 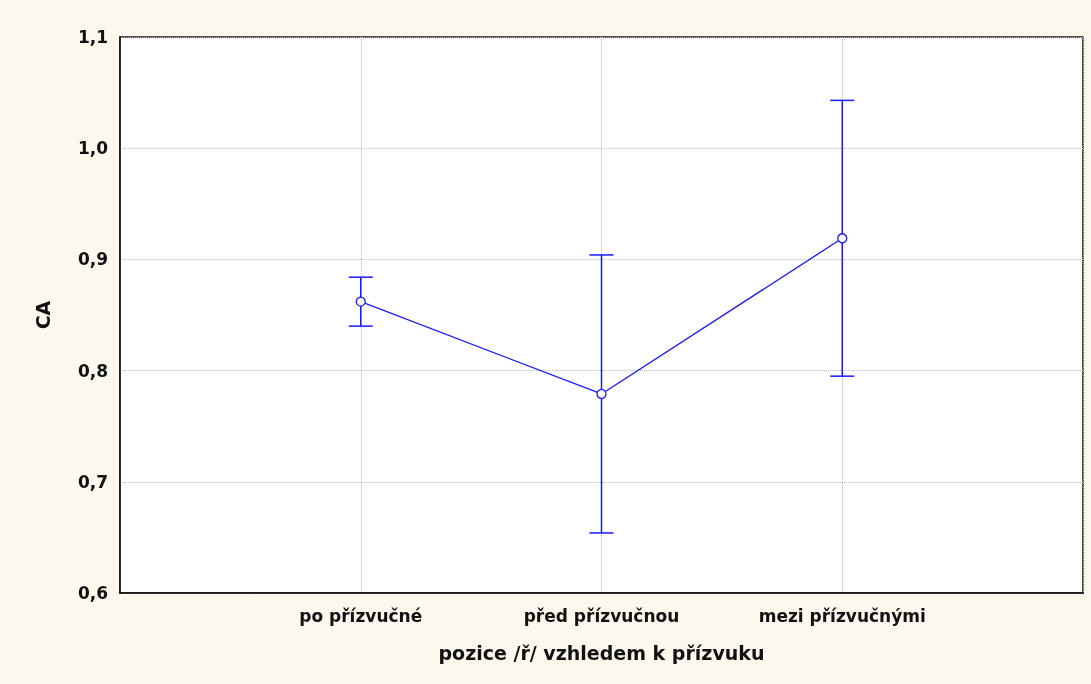 What do you see at coordinates (361, 615) in the screenshot?
I see `x-tick-label: po přízvučné` at bounding box center [361, 615].